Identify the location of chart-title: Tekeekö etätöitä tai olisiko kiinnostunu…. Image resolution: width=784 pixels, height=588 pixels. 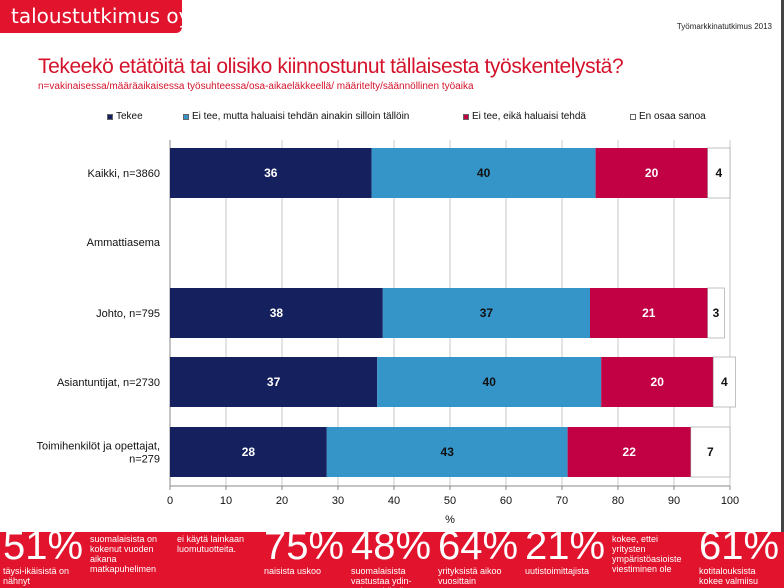
(331, 66).